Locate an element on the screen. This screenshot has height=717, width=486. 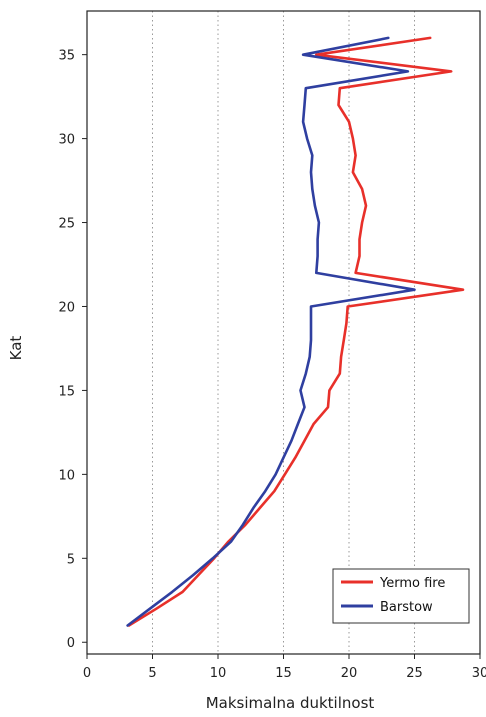
x-axis-ticks: 0 5 10 15 20 25 30 is located at coordinates (284, 667).